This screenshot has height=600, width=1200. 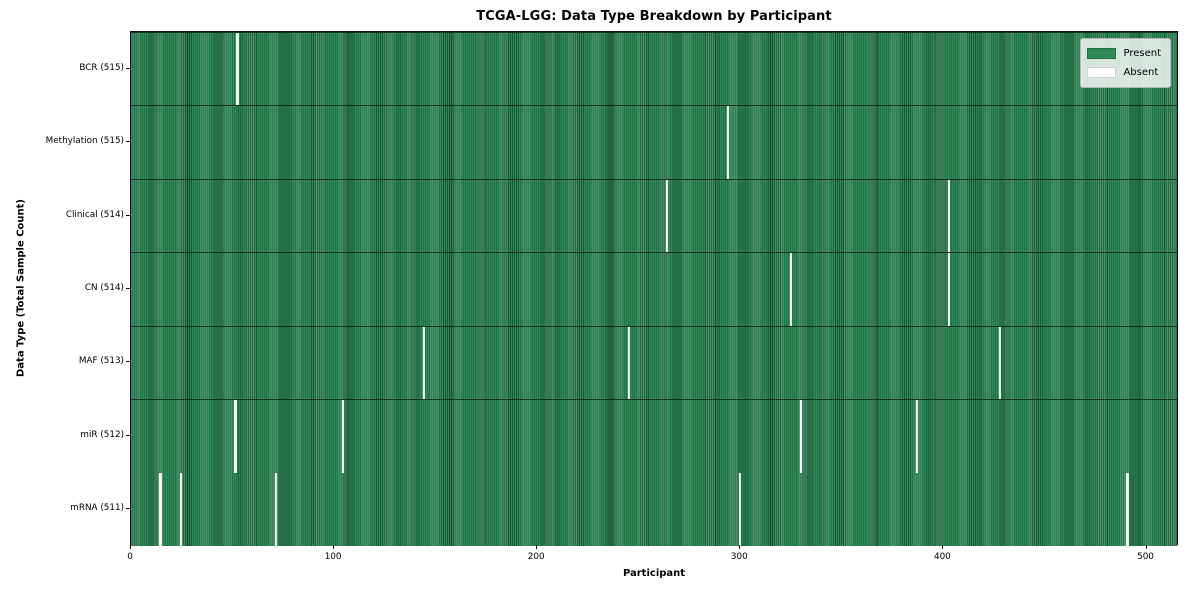 I want to click on y-tick-label: CN (514), so click(x=104, y=288).